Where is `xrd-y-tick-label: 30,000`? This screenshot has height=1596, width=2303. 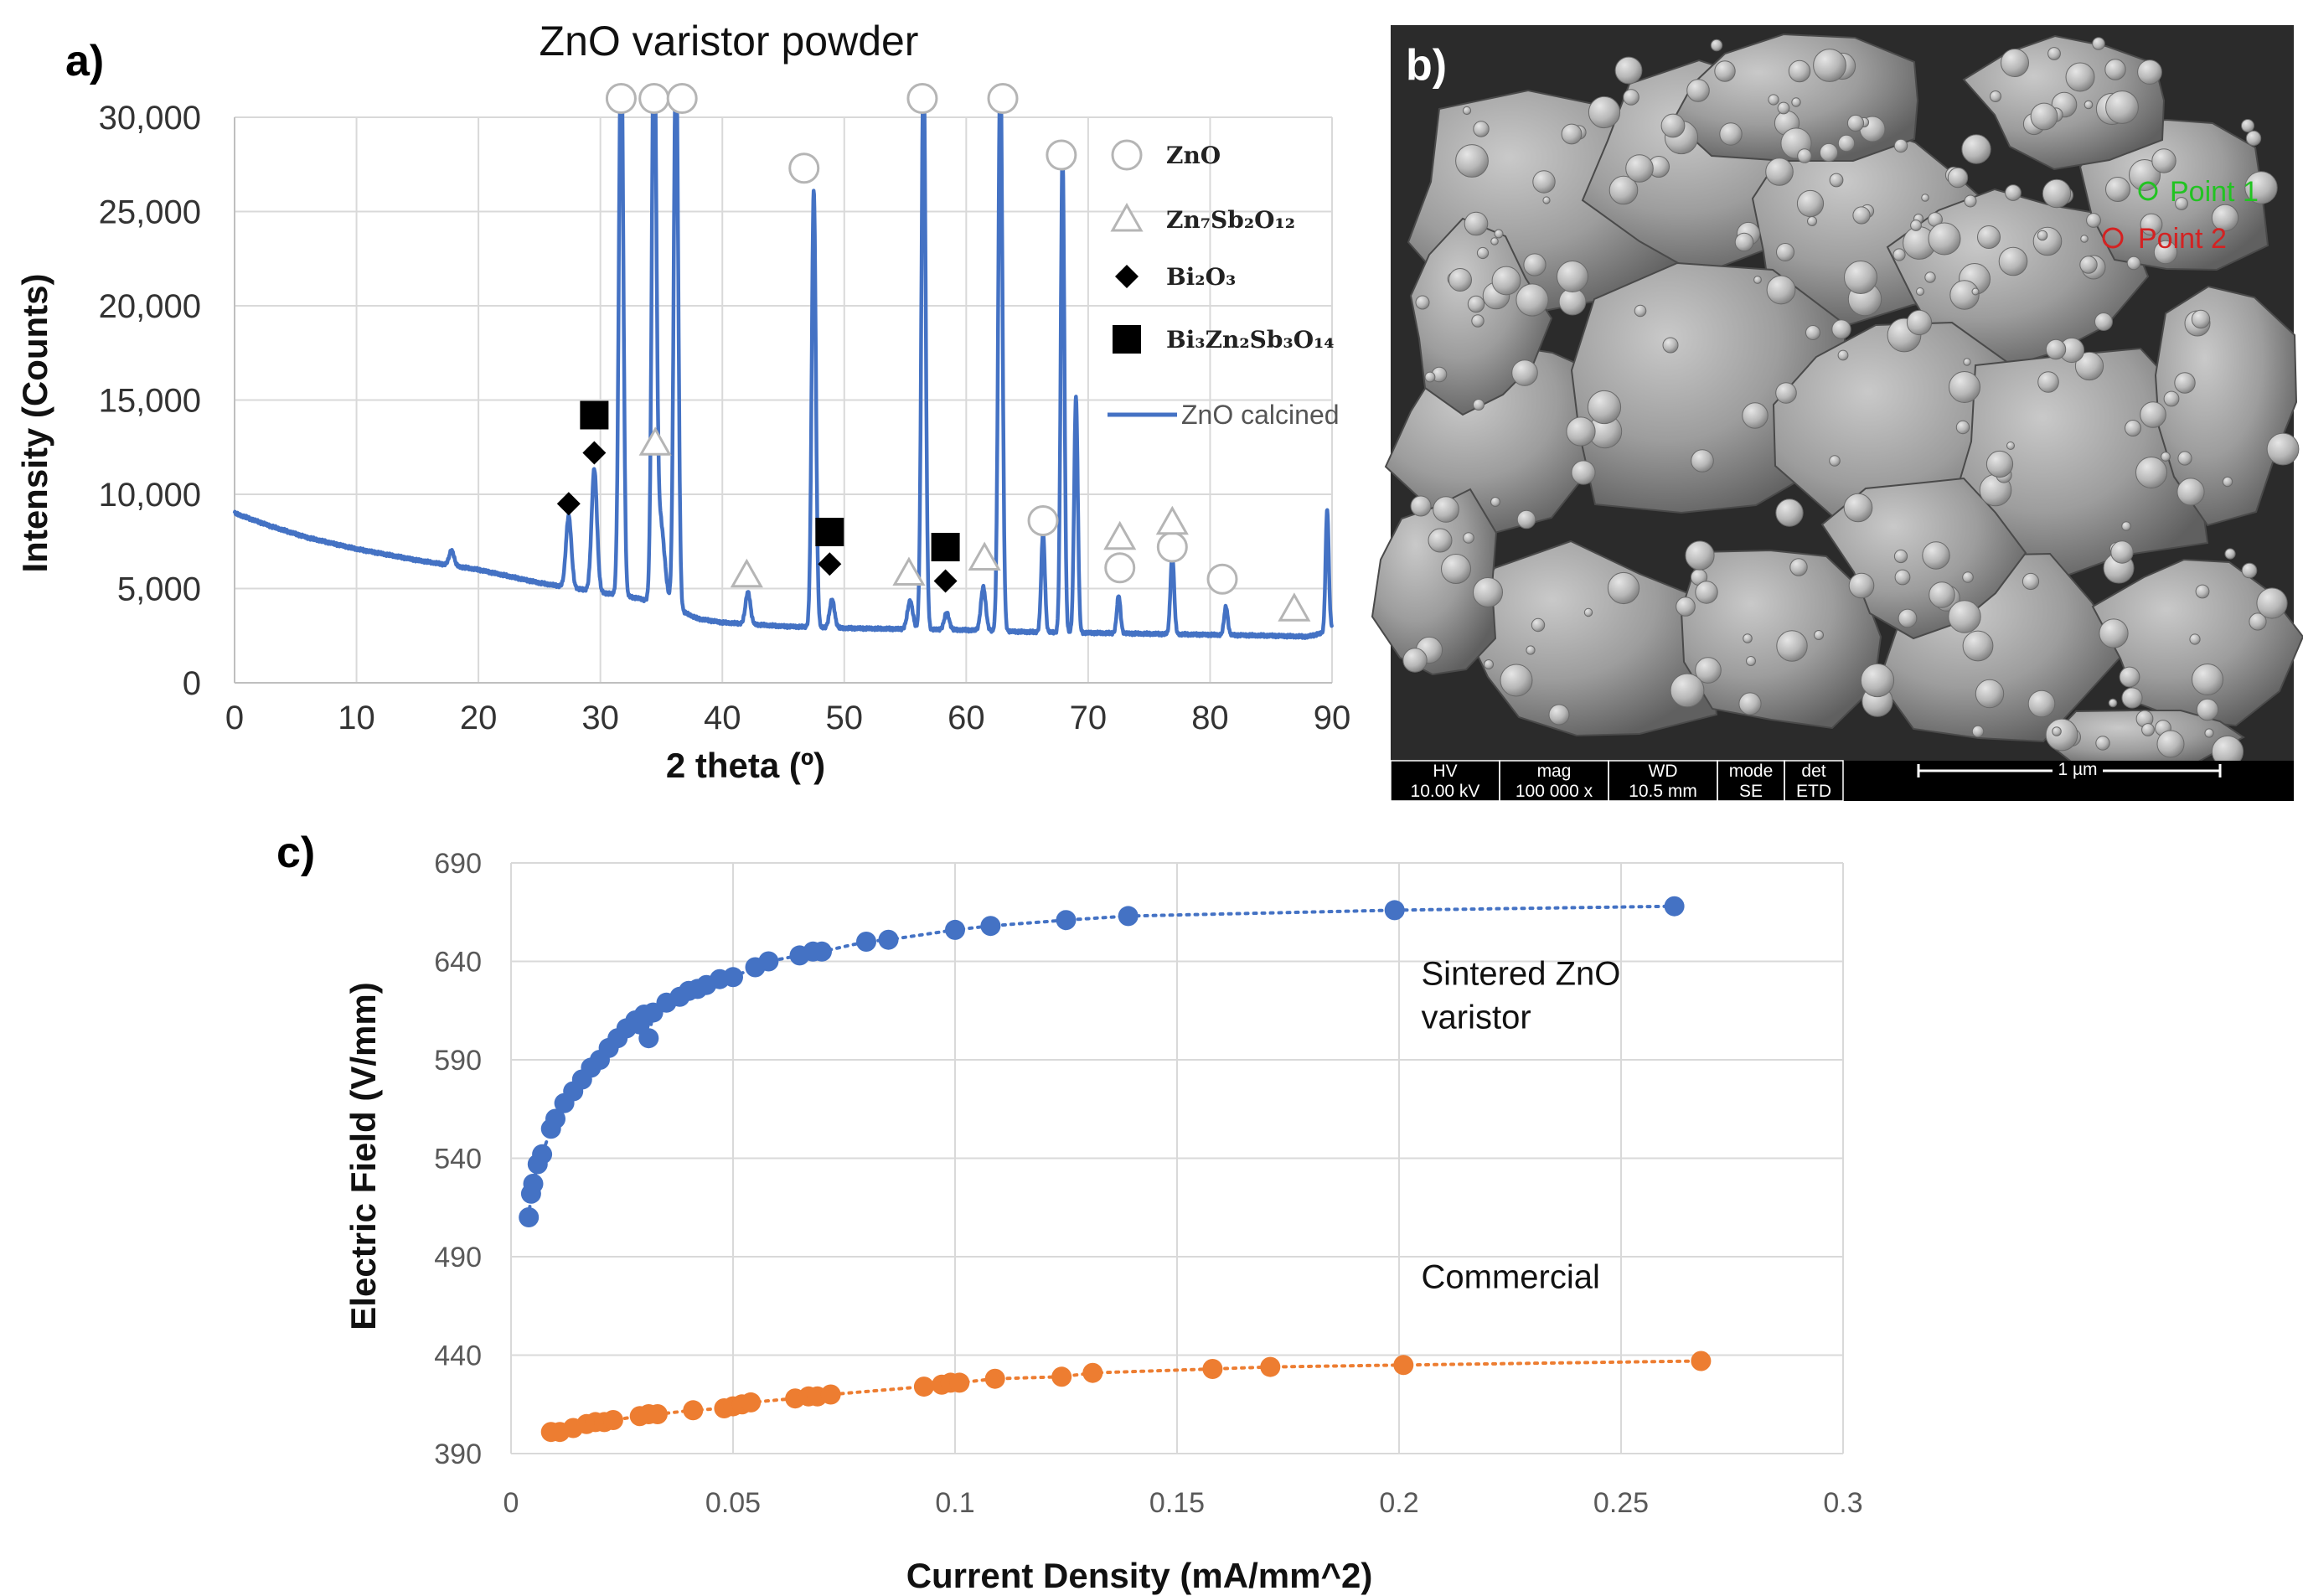 xrd-y-tick-label: 30,000 is located at coordinates (150, 118).